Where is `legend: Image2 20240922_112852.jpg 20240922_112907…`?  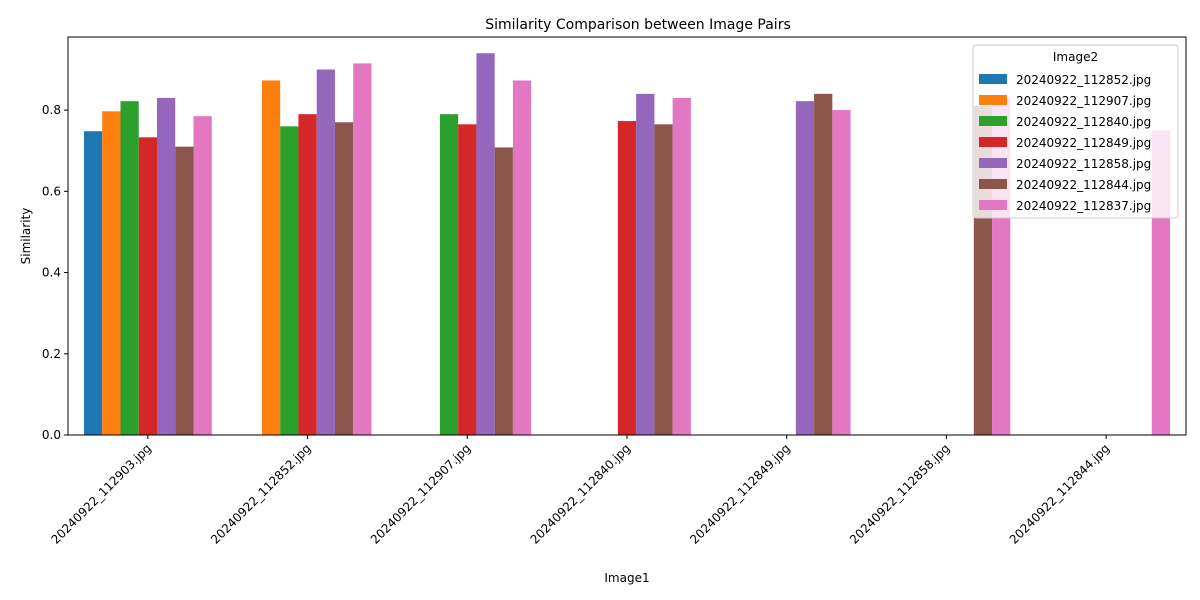 legend: Image2 20240922_112852.jpg 20240922_112907… is located at coordinates (1075, 131).